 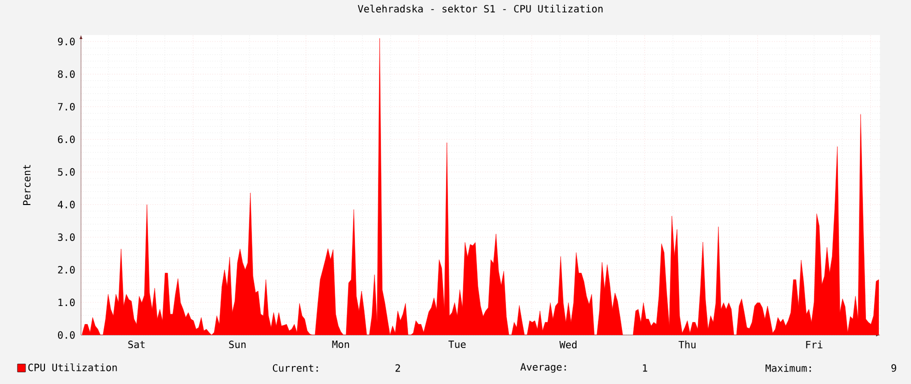 I want to click on text: 9, so click(x=893, y=368).